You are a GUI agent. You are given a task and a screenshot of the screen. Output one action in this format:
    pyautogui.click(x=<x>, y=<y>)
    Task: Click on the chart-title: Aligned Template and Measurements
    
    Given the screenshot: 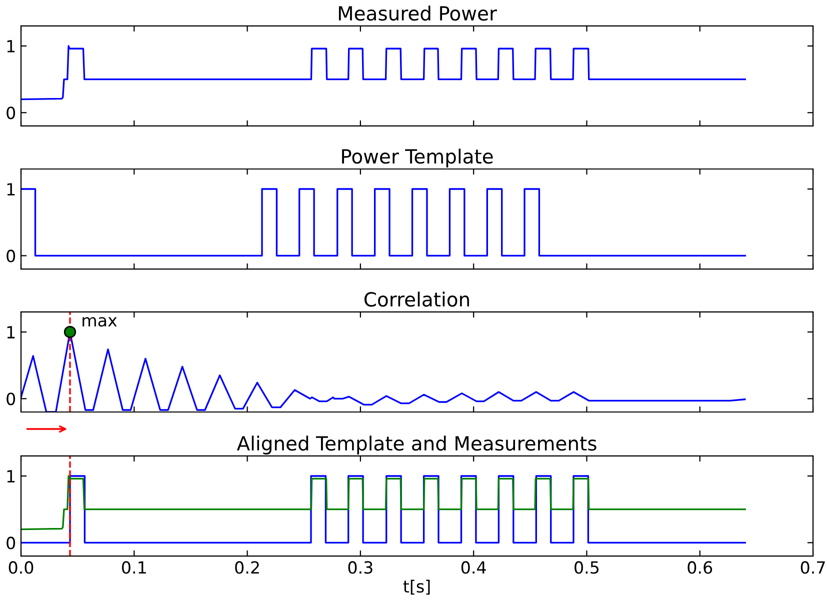 What is the action you would take?
    pyautogui.click(x=416, y=445)
    